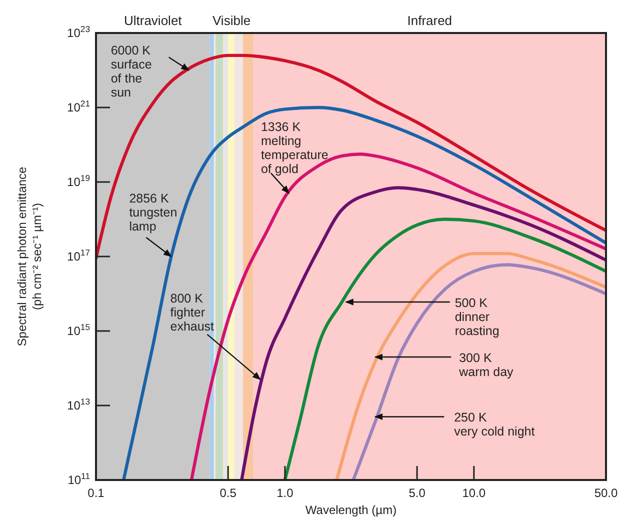 This screenshot has width=627, height=520. I want to click on y-tick-label: 10$^{23}$, so click(78, 32).